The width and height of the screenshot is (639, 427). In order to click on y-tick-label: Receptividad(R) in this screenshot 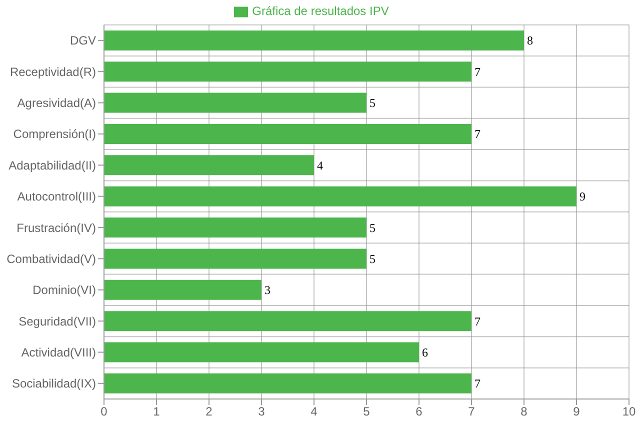, I will do `click(53, 71)`.